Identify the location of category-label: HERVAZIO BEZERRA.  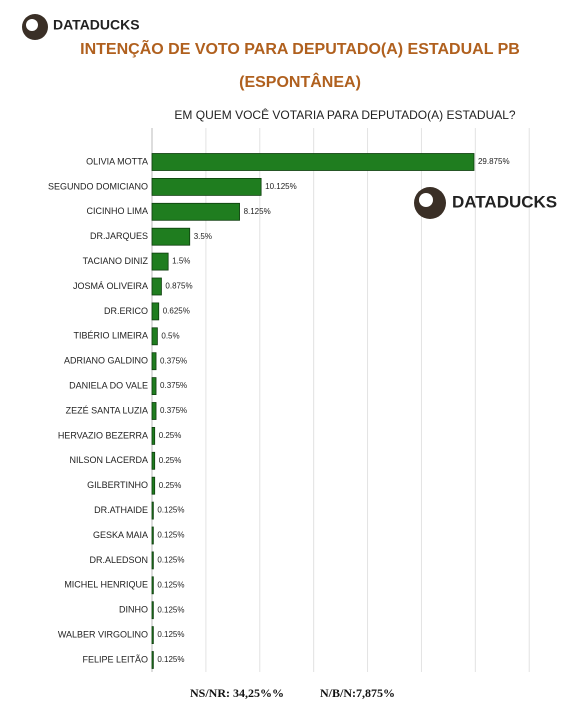
(103, 435).